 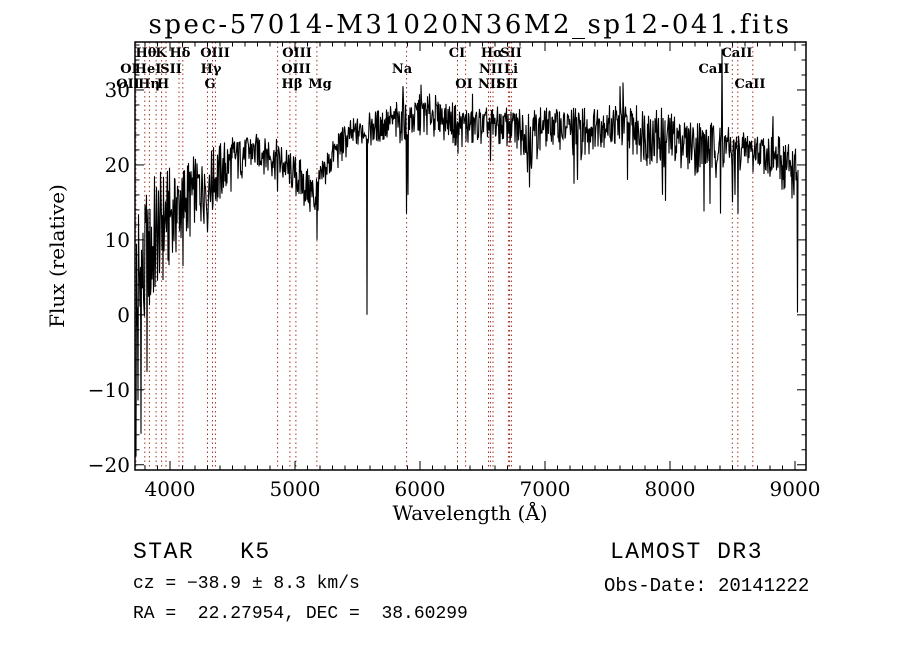 I want to click on spectral-line-label: Hθ, so click(x=146, y=53).